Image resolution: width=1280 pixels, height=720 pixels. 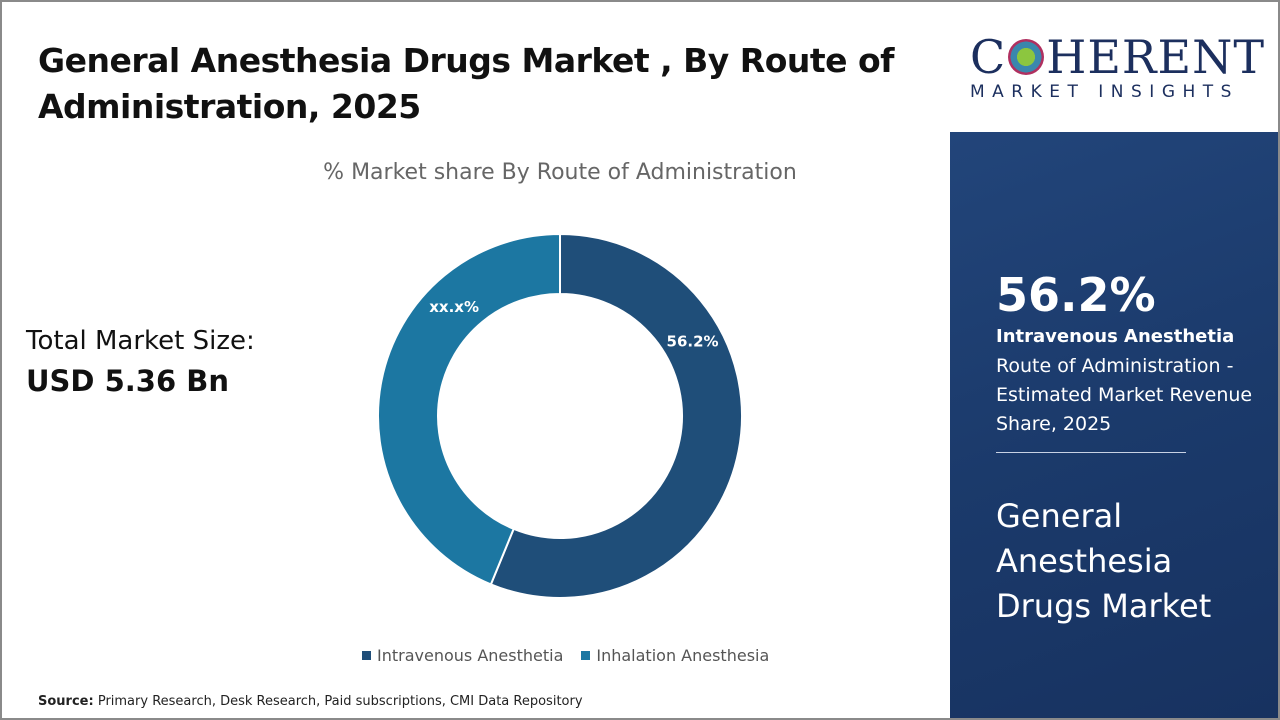 I want to click on market-name: General Anesthesia Drugs Market, so click(x=1104, y=561).